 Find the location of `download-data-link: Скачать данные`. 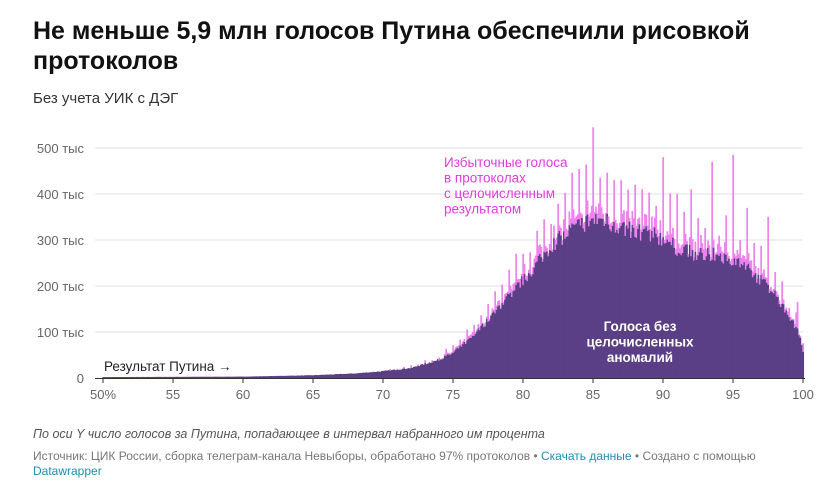

download-data-link: Скачать данные is located at coordinates (586, 456).